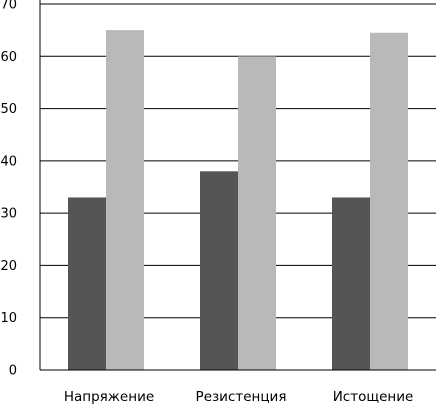 Image resolution: width=436 pixels, height=410 pixels. Describe the element at coordinates (8, 266) in the screenshot. I see `y-tick-label: 20` at that location.